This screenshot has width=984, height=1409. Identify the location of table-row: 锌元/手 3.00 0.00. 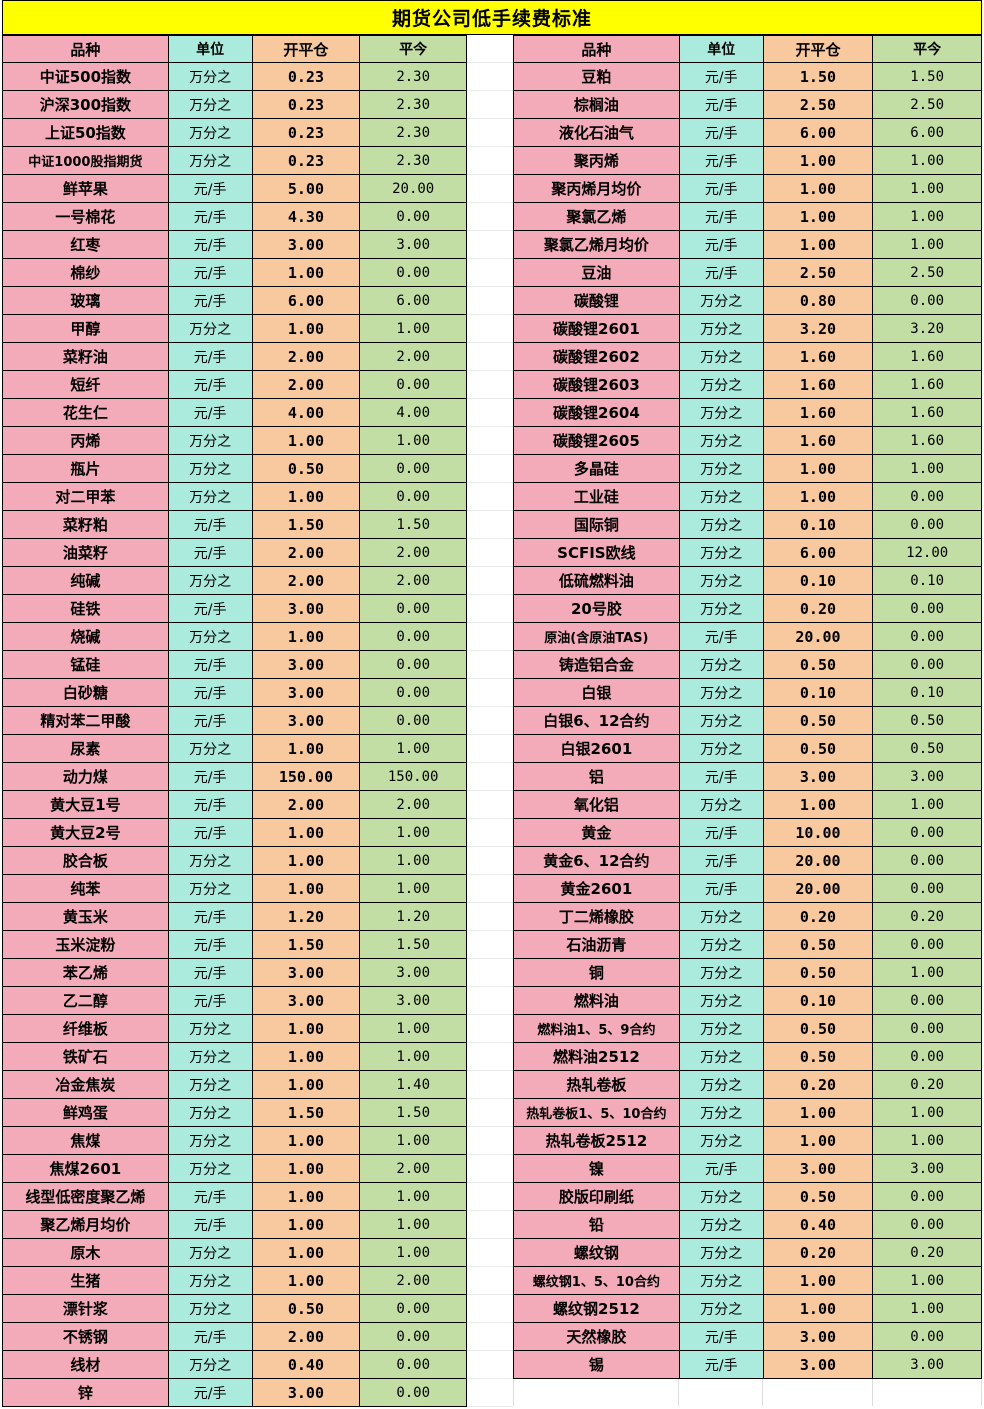
(235, 1392).